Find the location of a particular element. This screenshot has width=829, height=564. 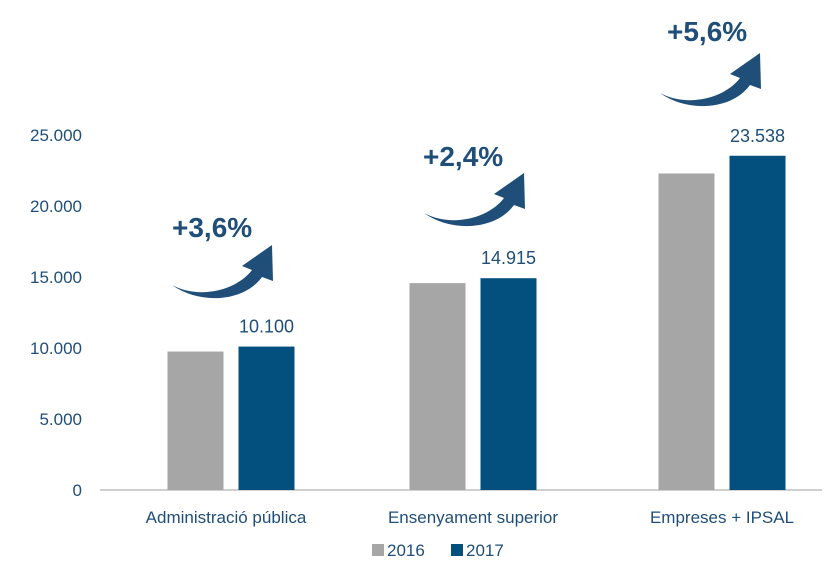

y-axis-ticks: 0 5.000 10.000 15.000 20.000 25.000 is located at coordinates (56, 313).